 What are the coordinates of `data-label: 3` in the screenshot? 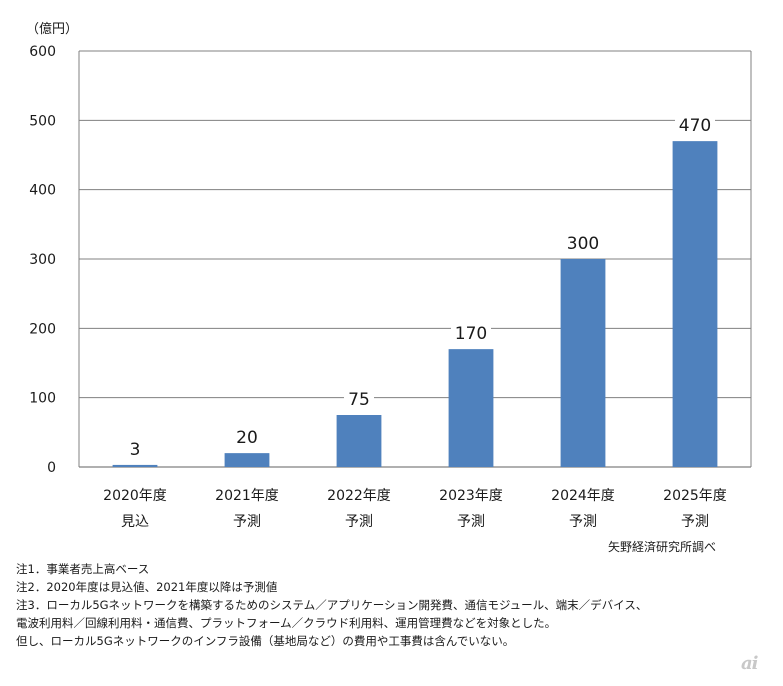 It's located at (135, 450).